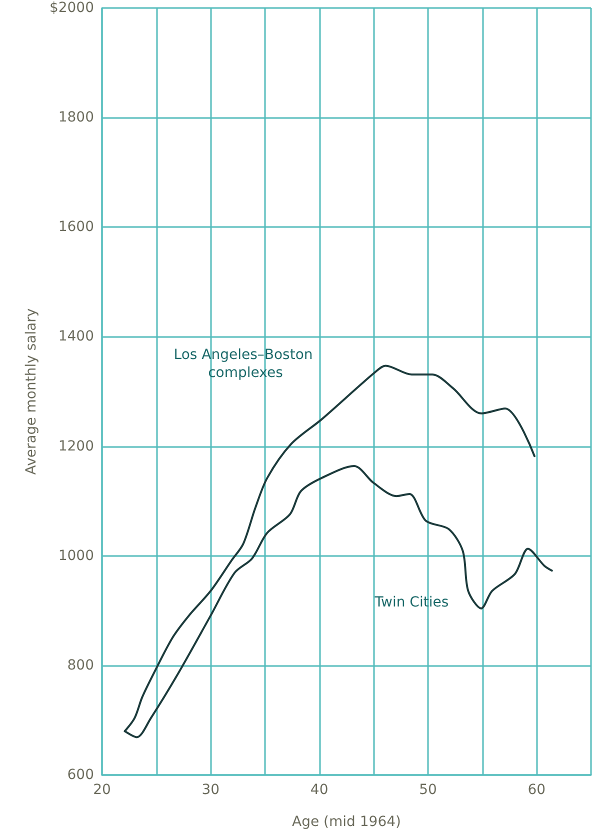 The width and height of the screenshot is (594, 840). I want to click on y-tick-label: 1200, so click(76, 446).